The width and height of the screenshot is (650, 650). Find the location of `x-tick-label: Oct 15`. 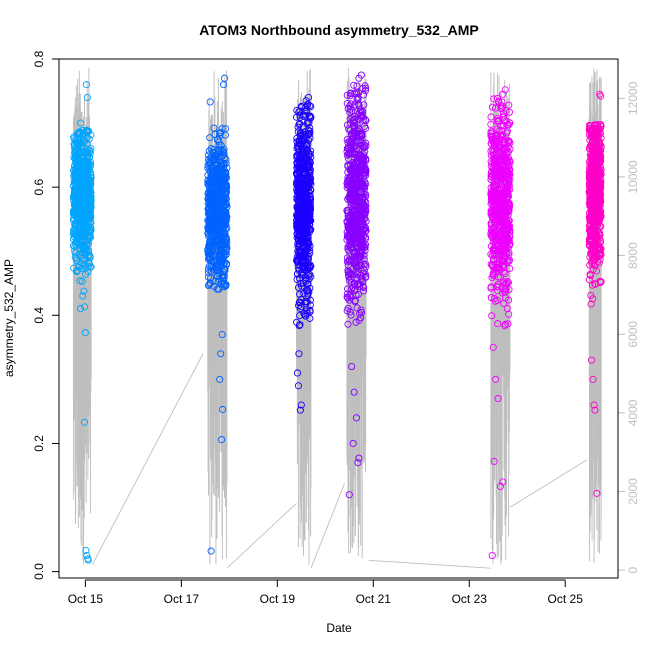

x-tick-label: Oct 15 is located at coordinates (86, 599).